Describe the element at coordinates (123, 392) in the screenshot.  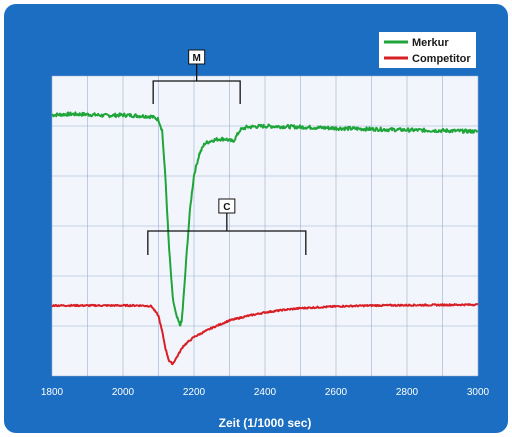
I see `x-tick-label: 2000` at that location.